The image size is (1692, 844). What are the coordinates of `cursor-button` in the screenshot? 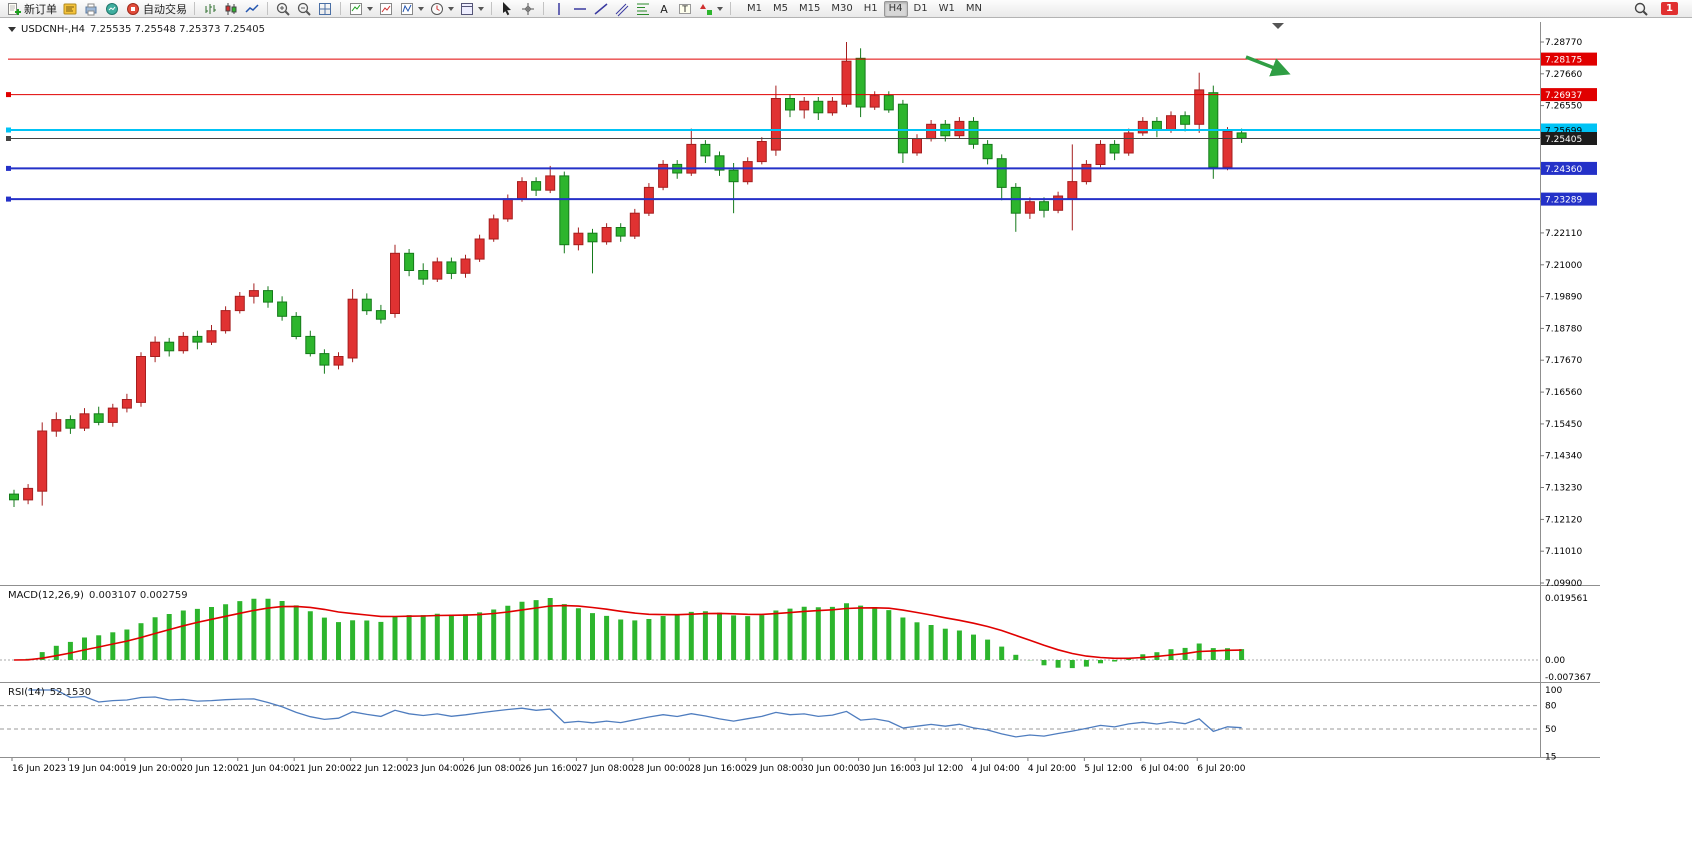 It's located at (507, 9).